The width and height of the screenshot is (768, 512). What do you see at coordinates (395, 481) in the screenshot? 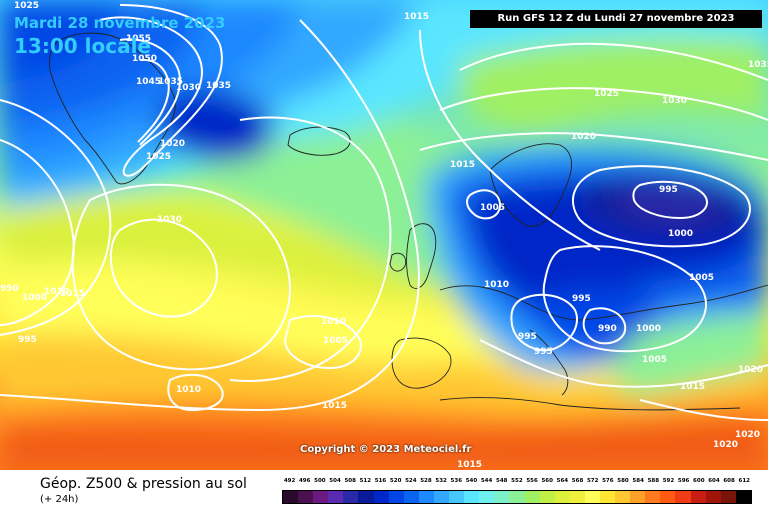
I see `scale-tick-520: 520` at bounding box center [395, 481].